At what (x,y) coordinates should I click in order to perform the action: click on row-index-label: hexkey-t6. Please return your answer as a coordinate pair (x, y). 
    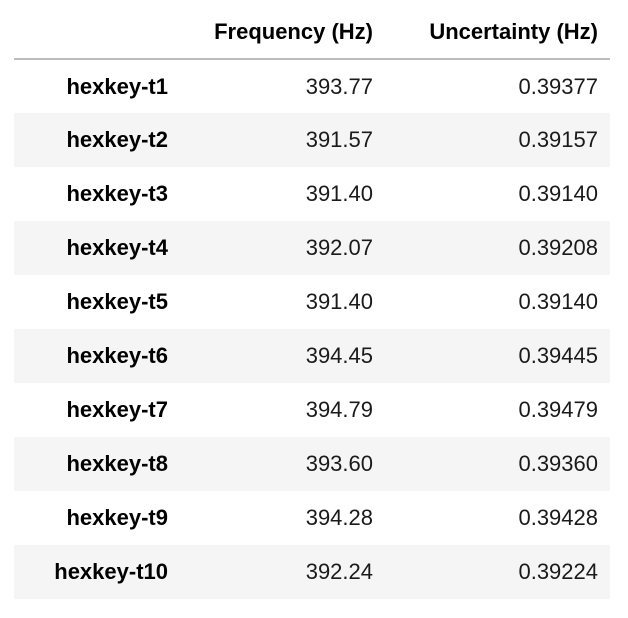
    Looking at the image, I should click on (117, 355).